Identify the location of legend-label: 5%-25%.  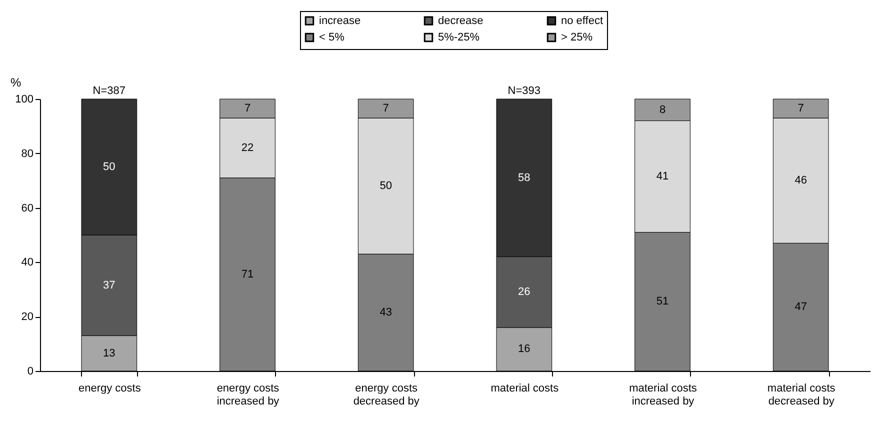
(459, 38).